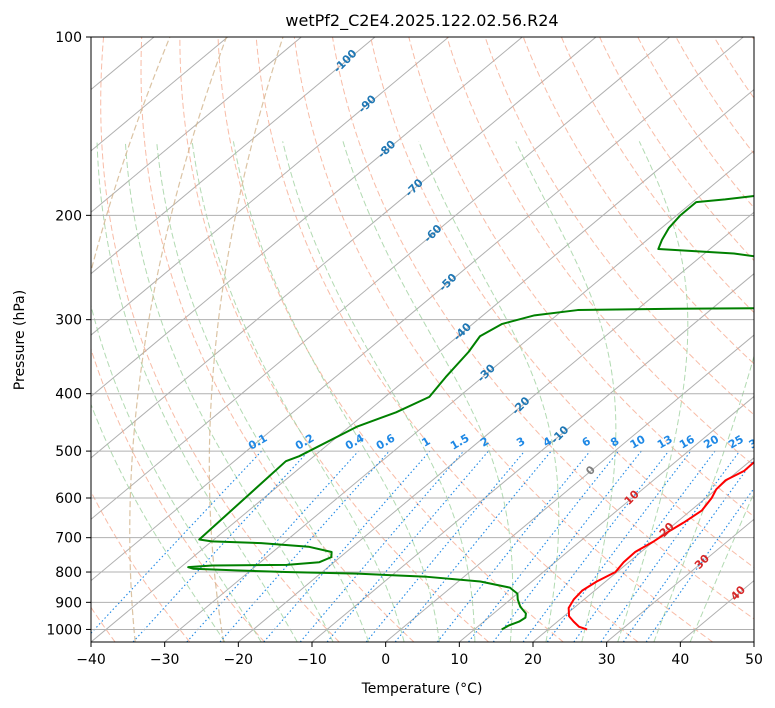 The width and height of the screenshot is (775, 708). Describe the element at coordinates (68, 452) in the screenshot. I see `y-tick-label: 500` at that location.